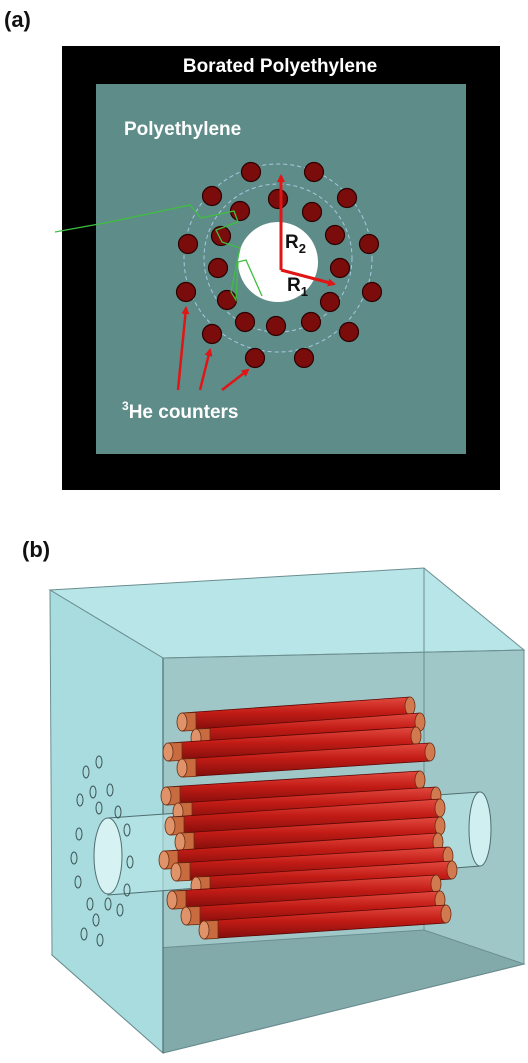 Image resolution: width=528 pixels, height=1063 pixels. What do you see at coordinates (308, 818) in the screenshot?
I see `counter-tubes` at bounding box center [308, 818].